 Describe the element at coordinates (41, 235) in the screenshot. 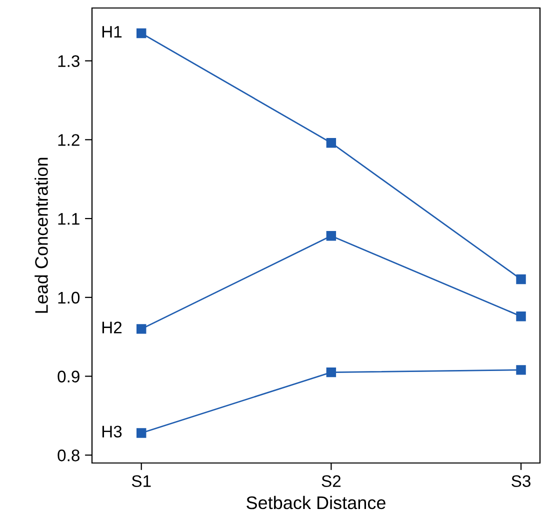

I see `y-axis-title: Lead Concentration` at that location.